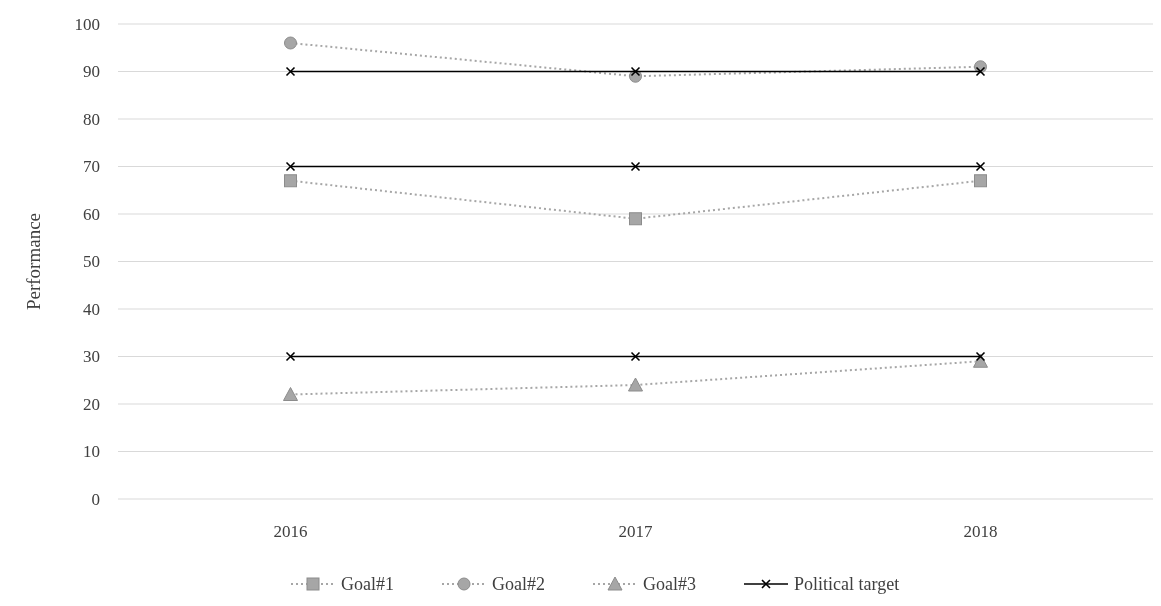 The image size is (1161, 606). Describe the element at coordinates (290, 531) in the screenshot. I see `x-tick-label: 2016` at that location.